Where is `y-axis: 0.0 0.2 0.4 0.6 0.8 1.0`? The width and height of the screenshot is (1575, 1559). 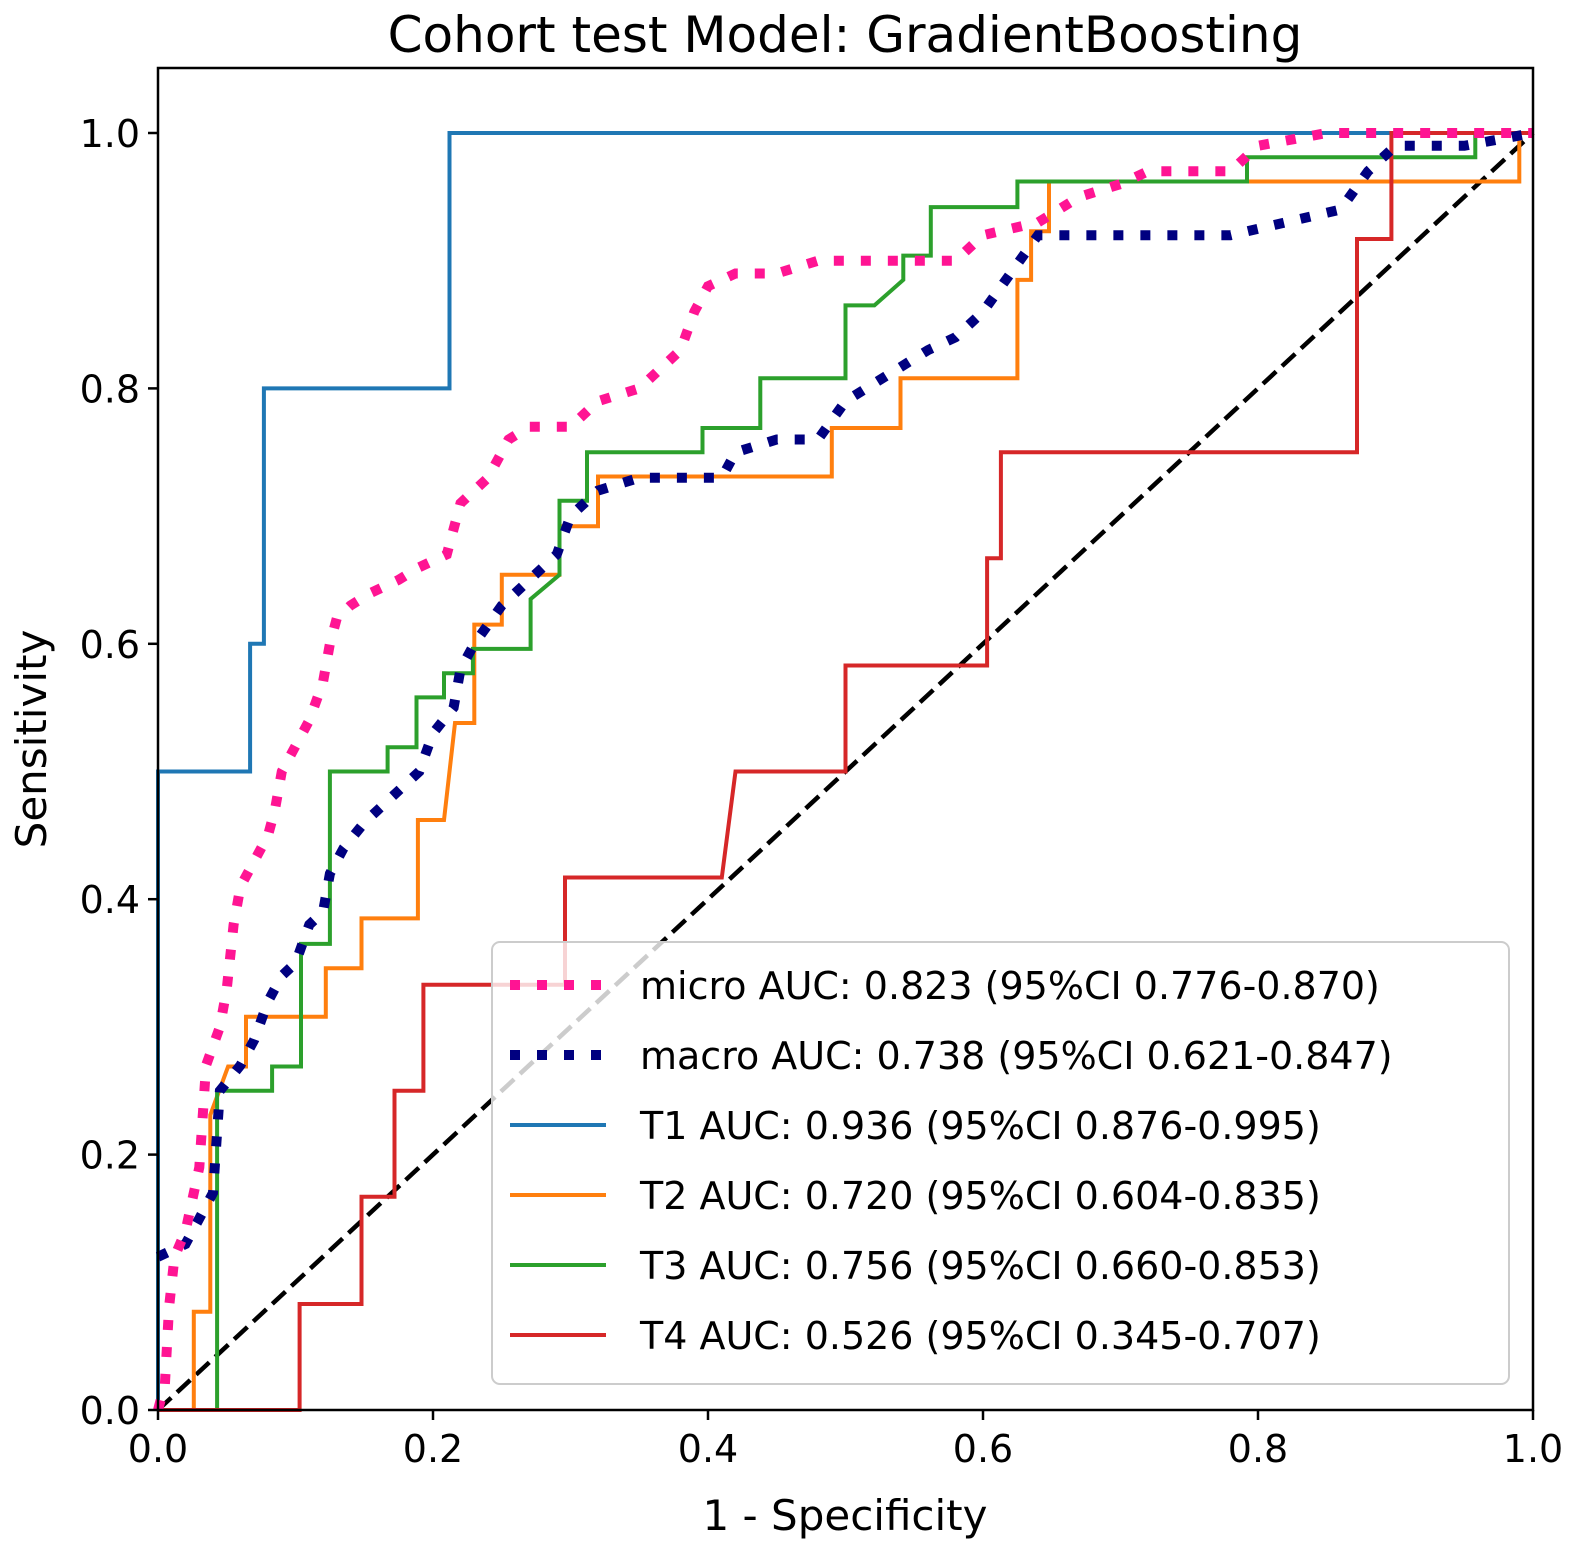
y-axis: 0.0 0.2 0.4 0.6 0.8 1.0 is located at coordinates (119, 772).